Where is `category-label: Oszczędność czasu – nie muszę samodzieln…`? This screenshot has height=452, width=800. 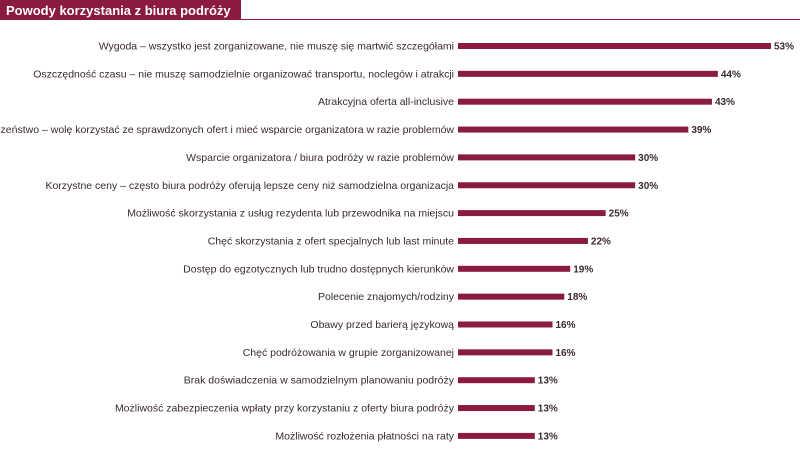 category-label: Oszczędność czasu – nie muszę samodzieln… is located at coordinates (243, 74).